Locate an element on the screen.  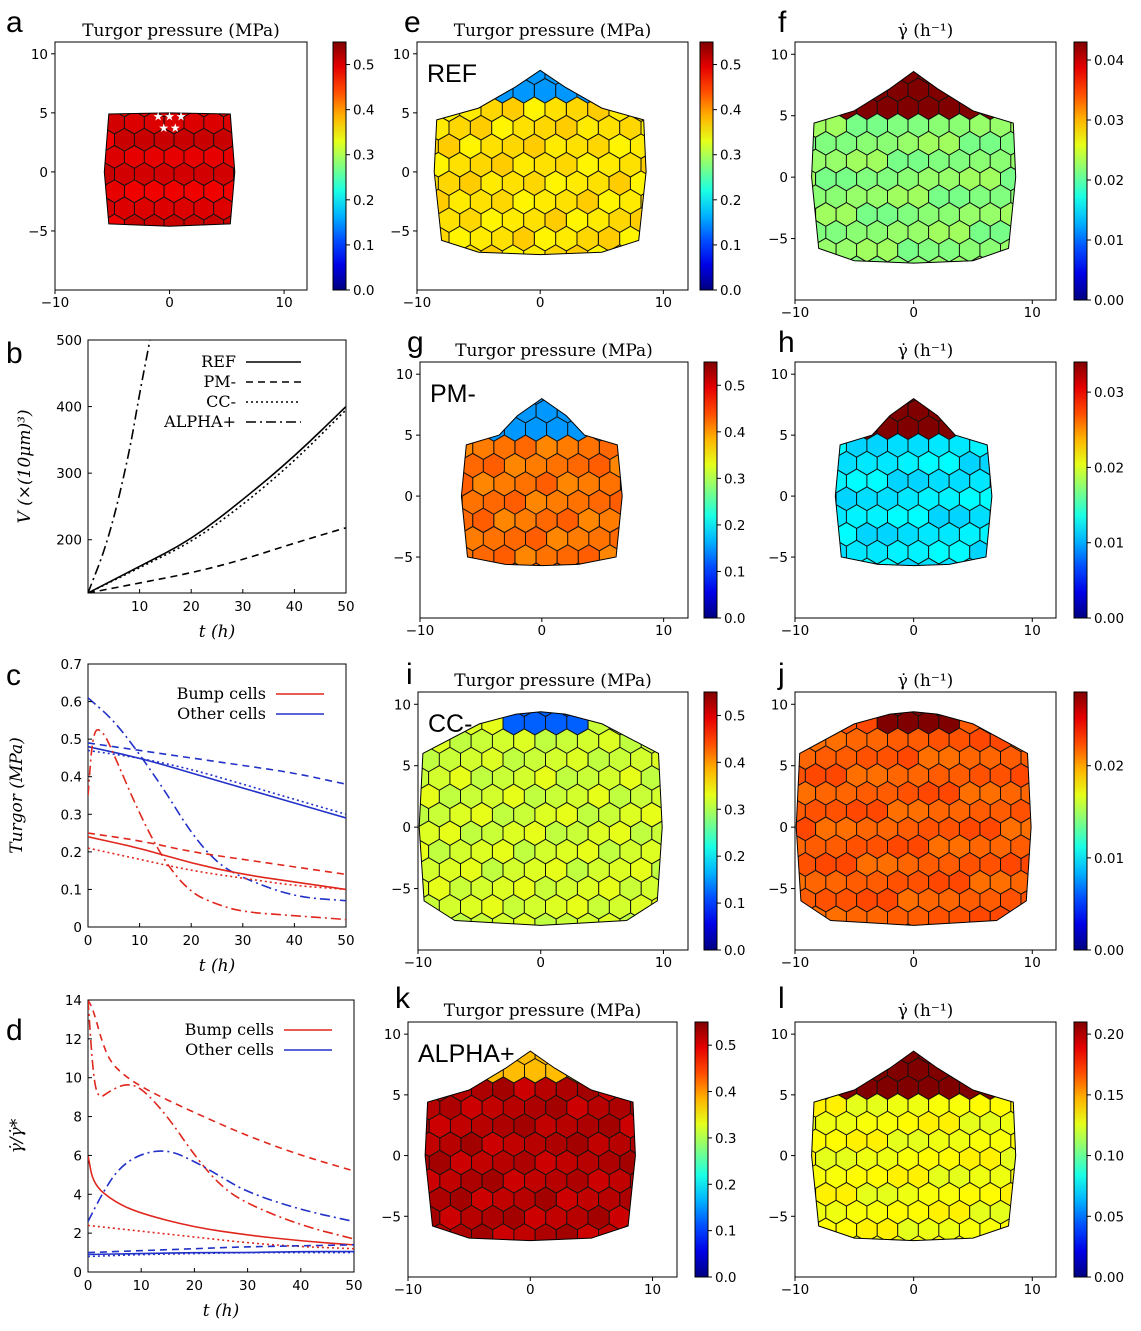
y-tick-label: 0.4 is located at coordinates (71, 778).